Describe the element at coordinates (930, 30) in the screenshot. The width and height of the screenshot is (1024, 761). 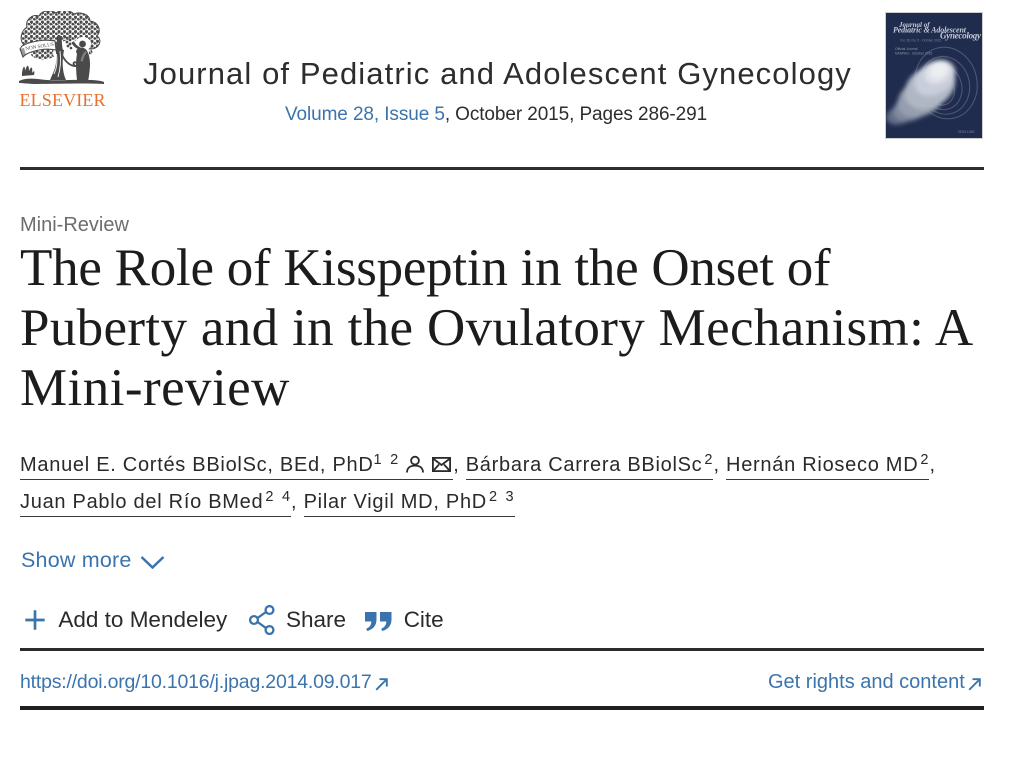
I see `svg-text: Pediatric & Adolescent` at that location.